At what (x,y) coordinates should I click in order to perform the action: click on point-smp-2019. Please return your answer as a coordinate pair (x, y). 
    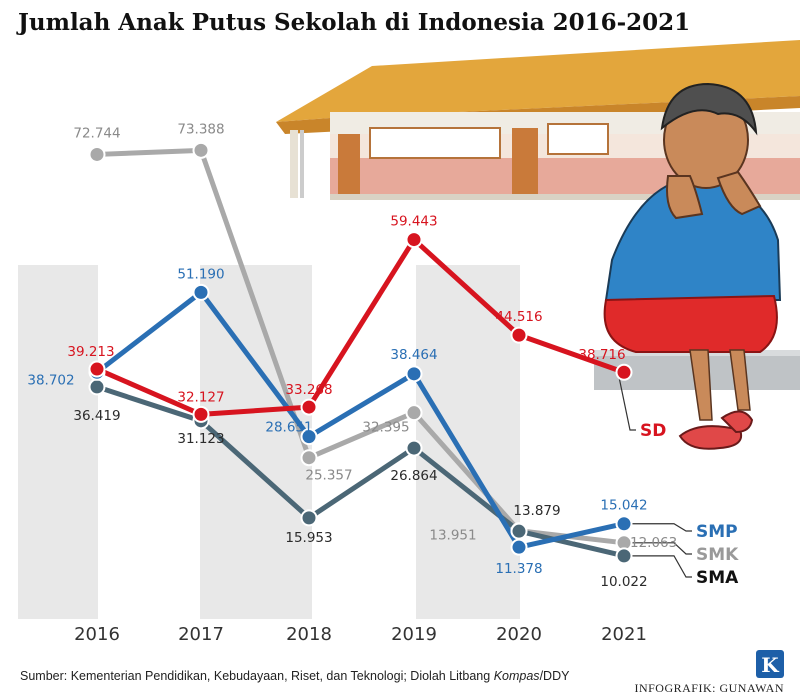
    Looking at the image, I should click on (414, 374).